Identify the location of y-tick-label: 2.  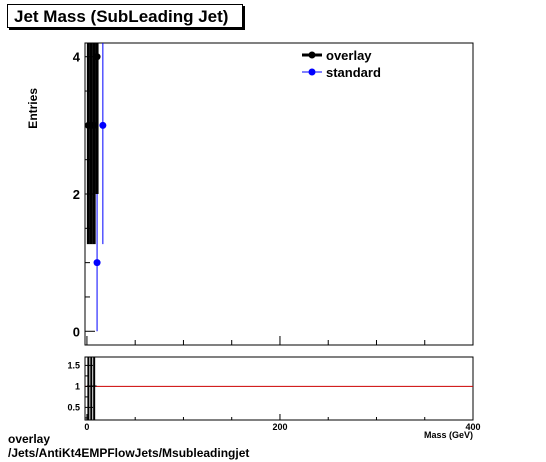
(76, 194).